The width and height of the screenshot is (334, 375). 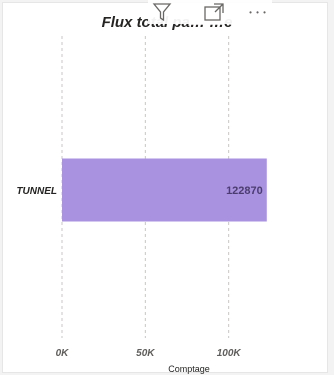 I want to click on more-options-button: • • •, so click(x=258, y=12).